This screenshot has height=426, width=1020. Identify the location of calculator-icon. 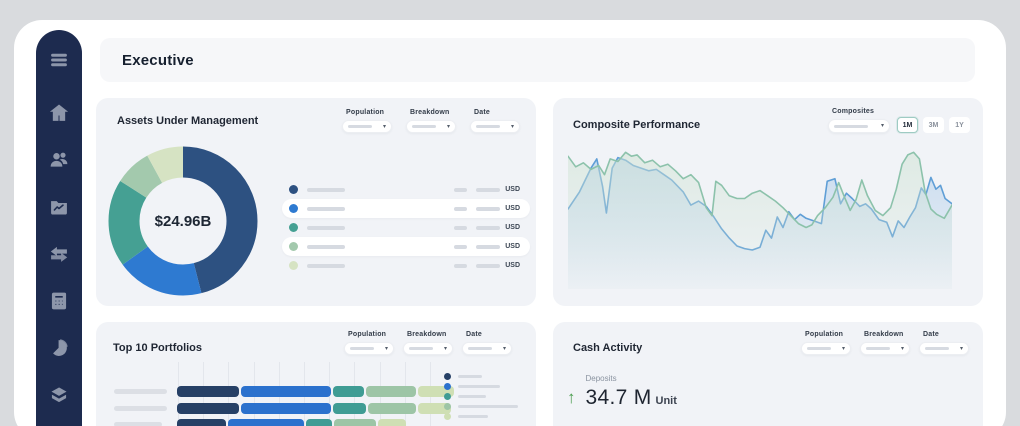
(59, 301).